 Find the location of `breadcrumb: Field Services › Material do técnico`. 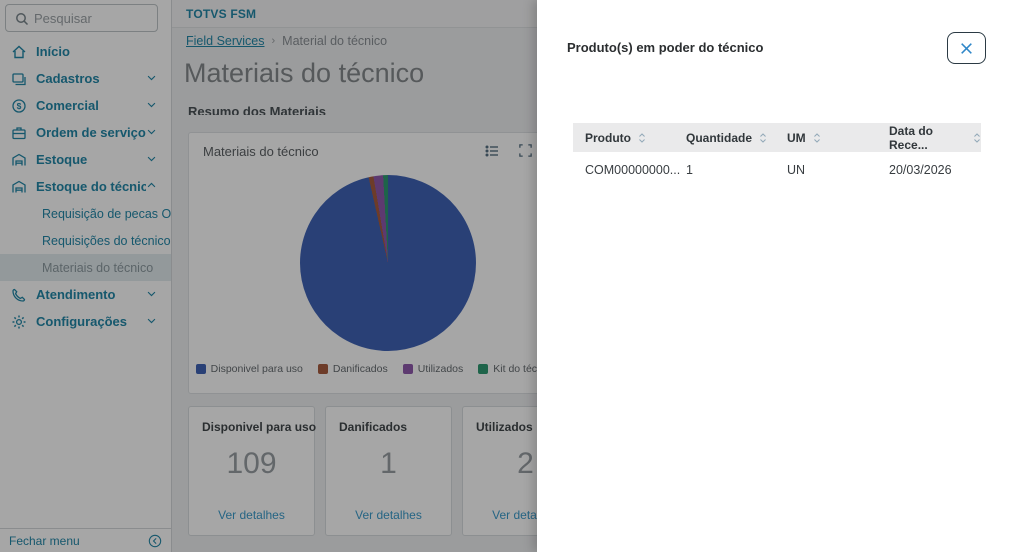

breadcrumb: Field Services › Material do técnico is located at coordinates (286, 41).